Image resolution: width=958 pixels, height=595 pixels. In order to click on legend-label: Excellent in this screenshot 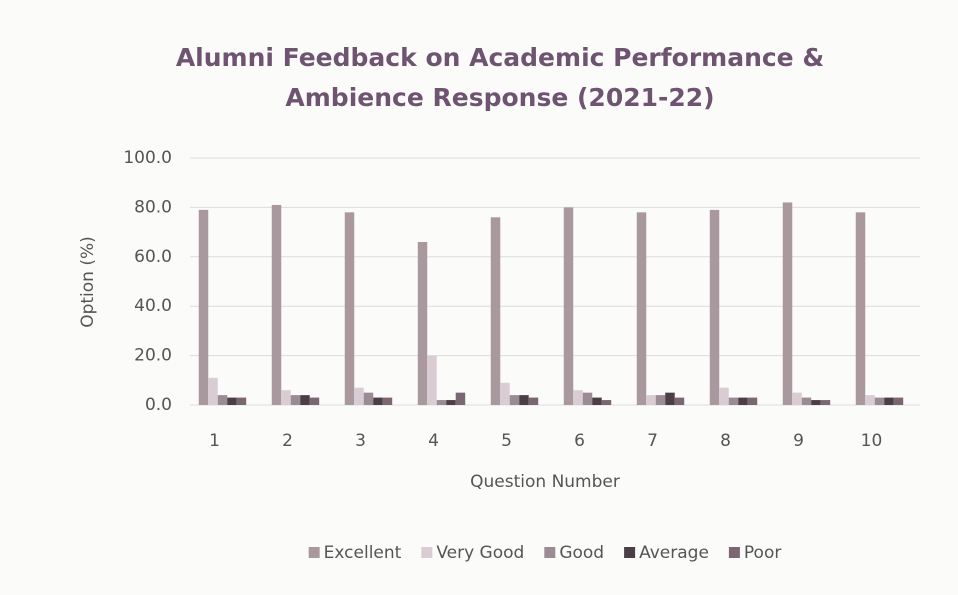, I will do `click(363, 553)`.